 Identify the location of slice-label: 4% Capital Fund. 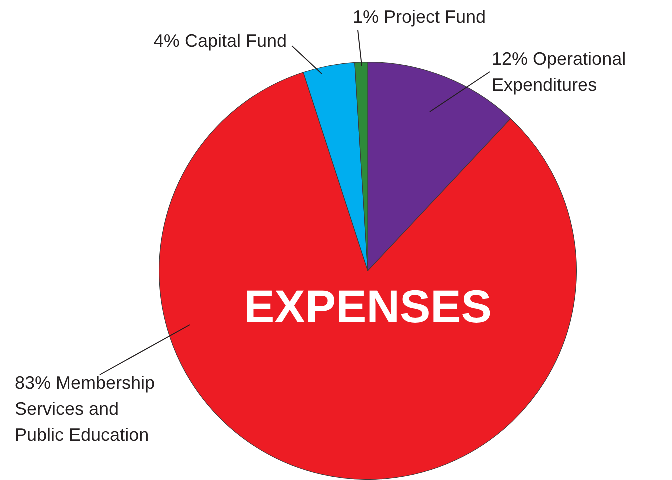
(220, 40).